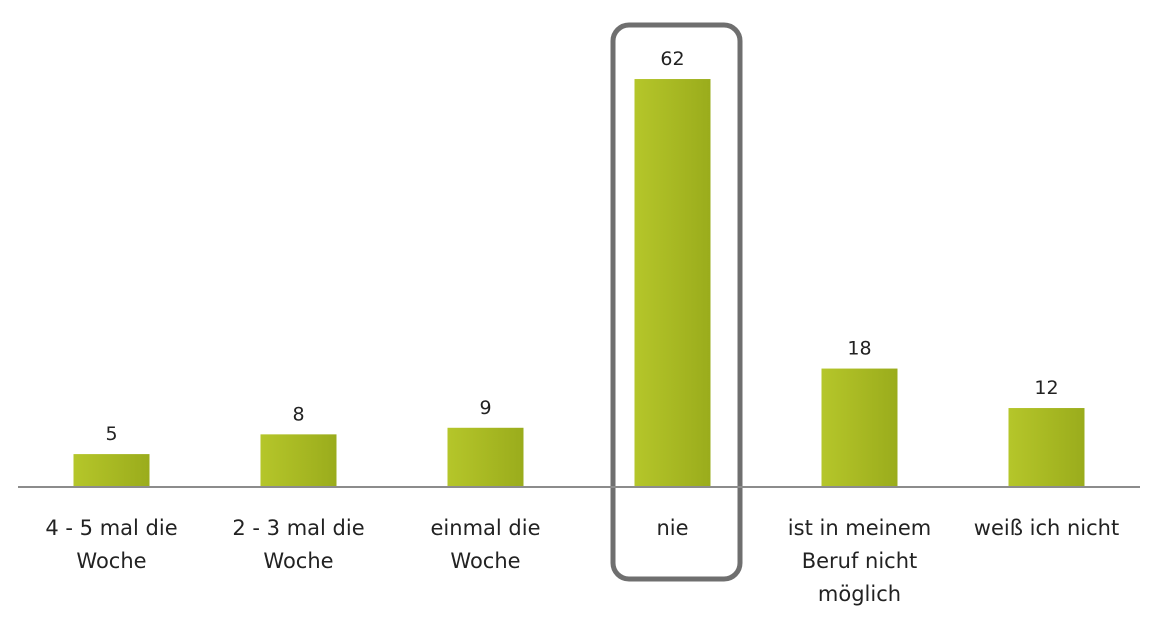  I want to click on value-label: 8, so click(298, 414).